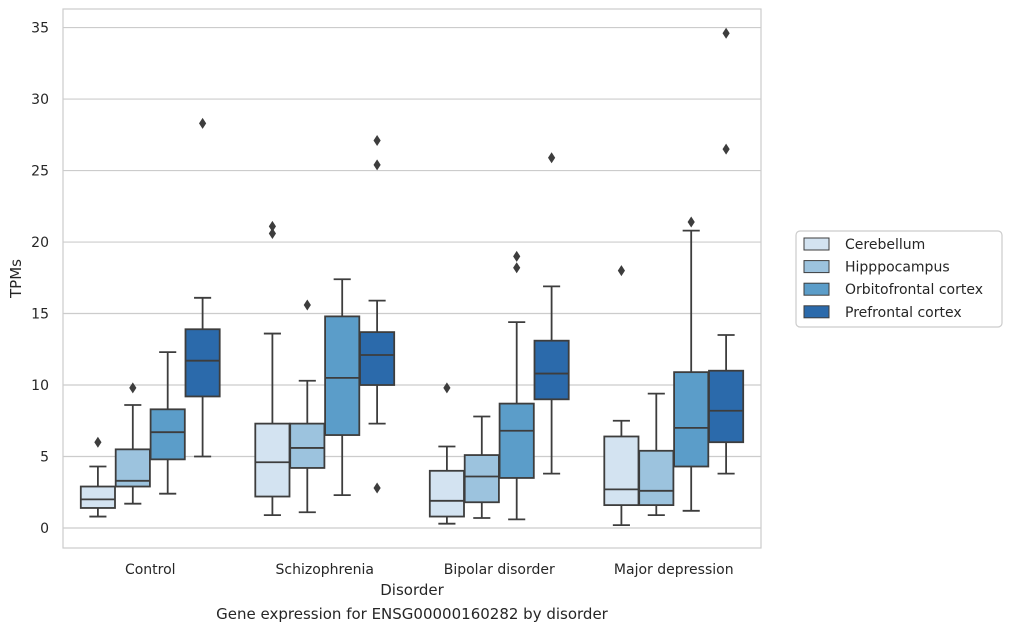 Image resolution: width=1013 pixels, height=634 pixels. Describe the element at coordinates (897, 268) in the screenshot. I see `legend-label: Hipppocampus` at that location.